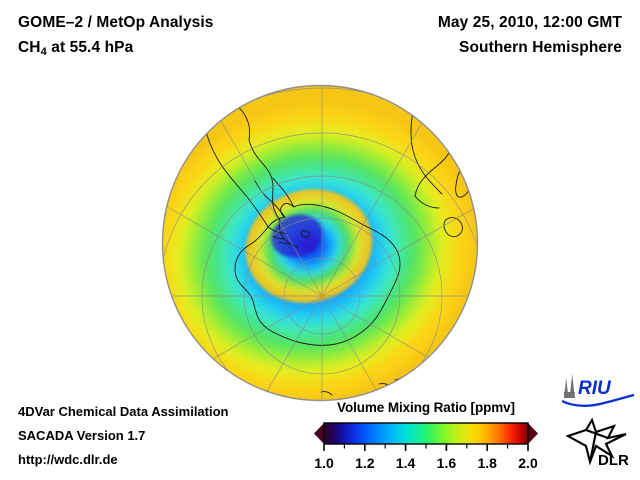 Image resolution: width=640 pixels, height=480 pixels. I want to click on riu-wordmark: RIU, so click(595, 388).